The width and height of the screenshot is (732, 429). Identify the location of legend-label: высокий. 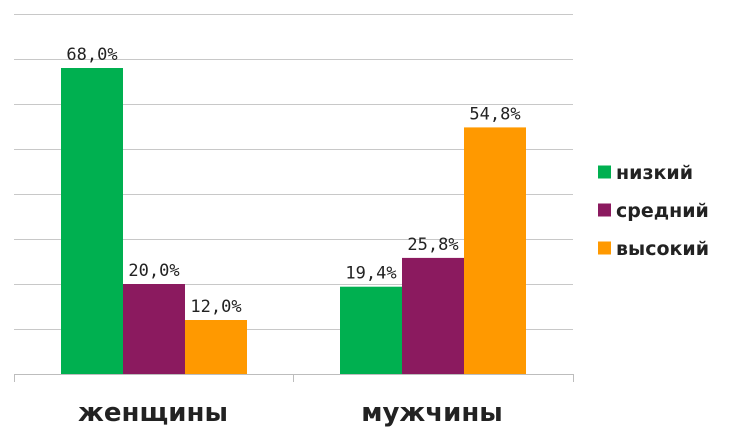
(662, 249).